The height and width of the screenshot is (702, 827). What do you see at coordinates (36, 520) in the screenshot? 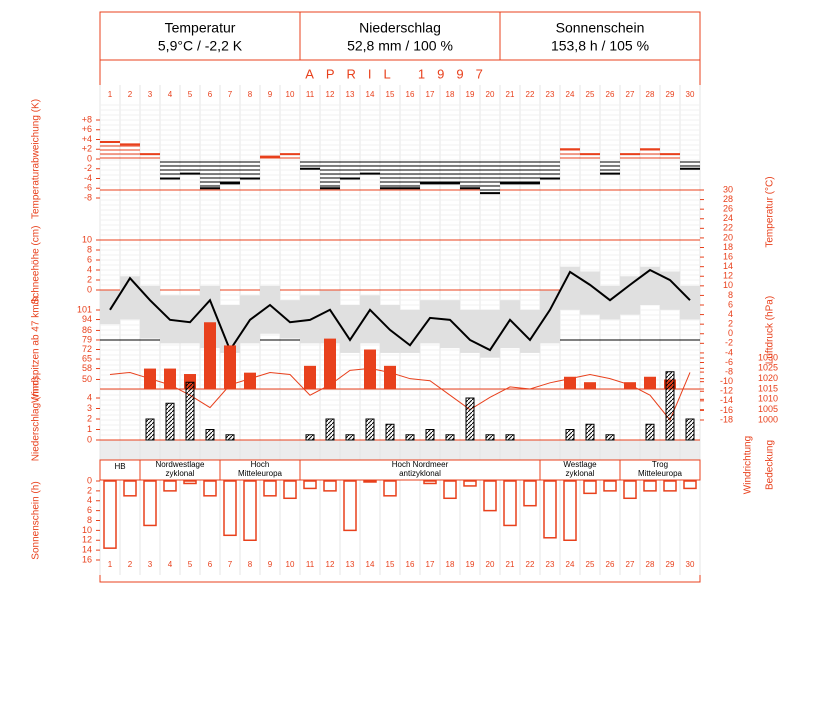
I see `axis-title: Sonnenschein (h)` at bounding box center [36, 520].